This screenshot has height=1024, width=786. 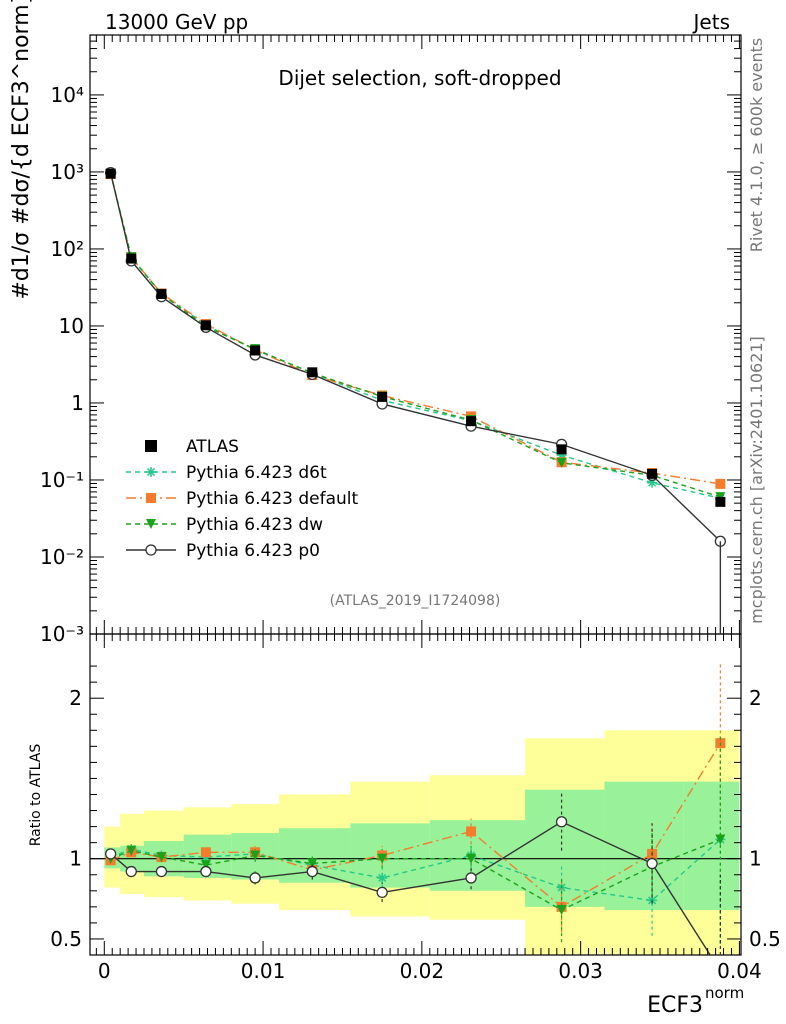 What do you see at coordinates (263, 971) in the screenshot?
I see `x-tick-label: 0.01` at bounding box center [263, 971].